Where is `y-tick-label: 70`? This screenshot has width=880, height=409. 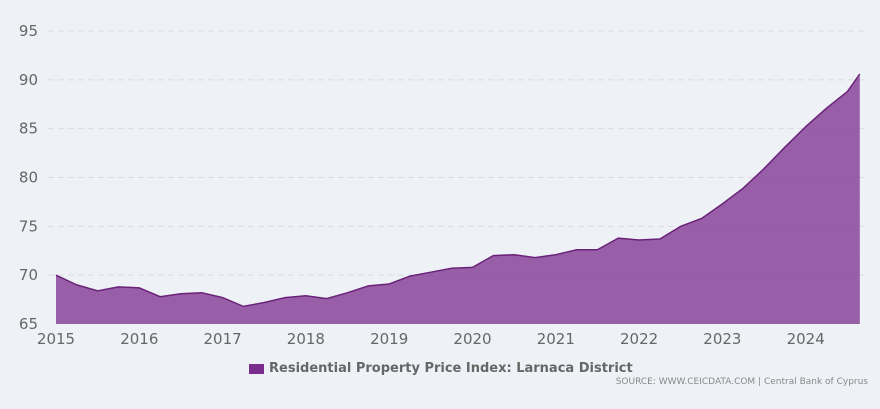
y-tick-label: 70 is located at coordinates (28, 275).